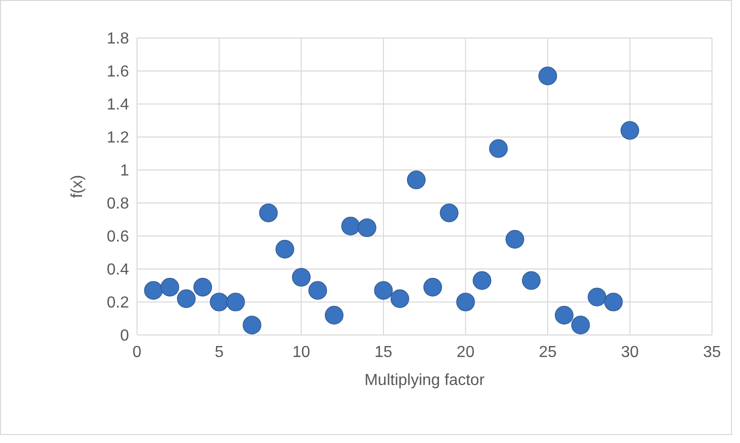 The image size is (740, 443). Describe the element at coordinates (118, 39) in the screenshot. I see `y-tick-label: 1.8` at that location.